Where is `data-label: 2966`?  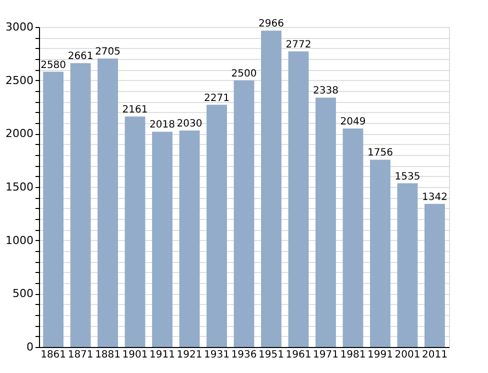 data-label: 2966 is located at coordinates (271, 24).